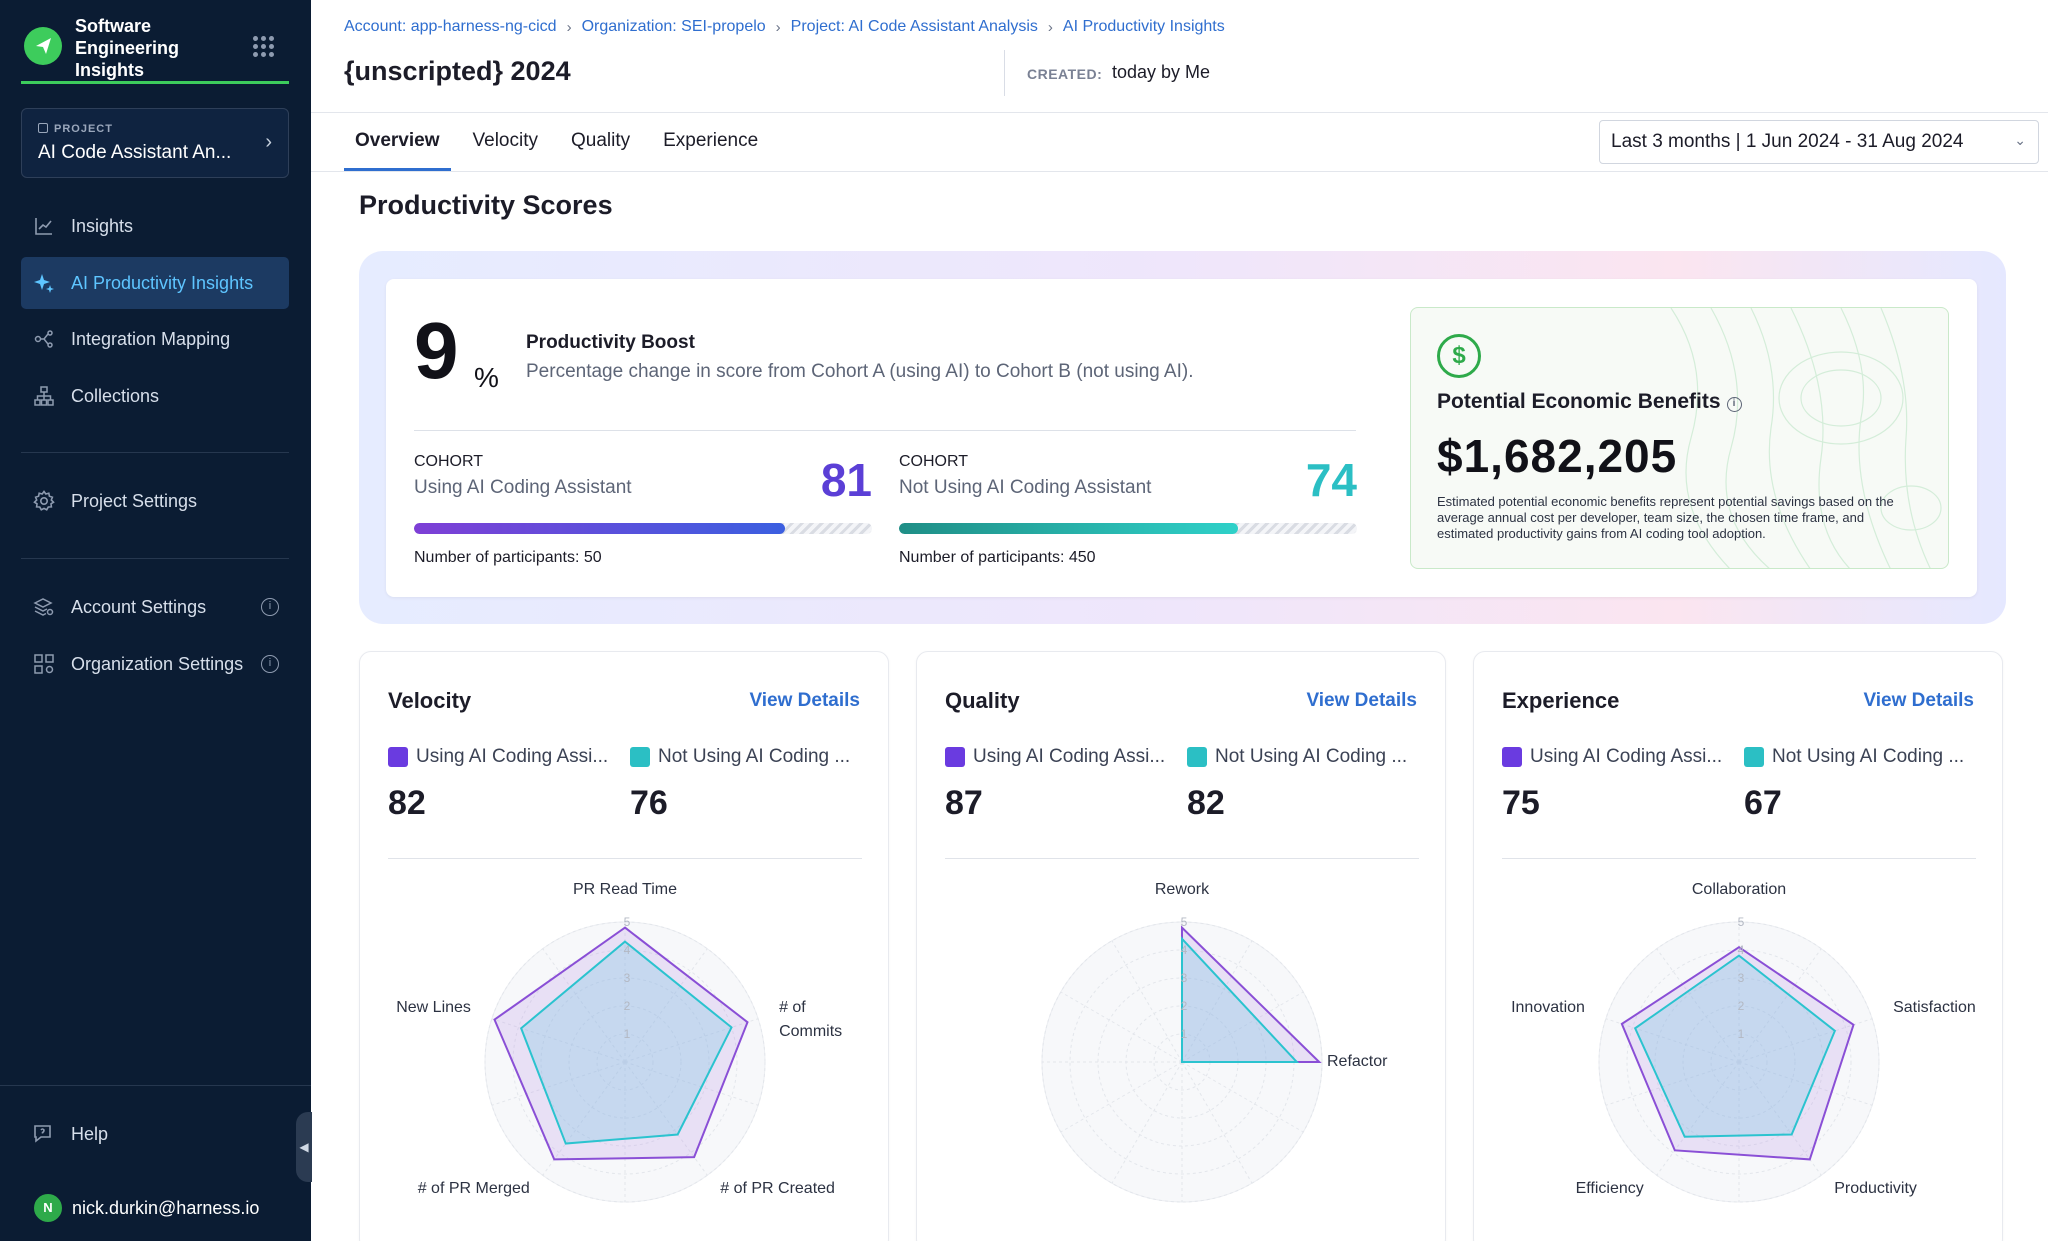  I want to click on layers-gear-icon, so click(44, 607).